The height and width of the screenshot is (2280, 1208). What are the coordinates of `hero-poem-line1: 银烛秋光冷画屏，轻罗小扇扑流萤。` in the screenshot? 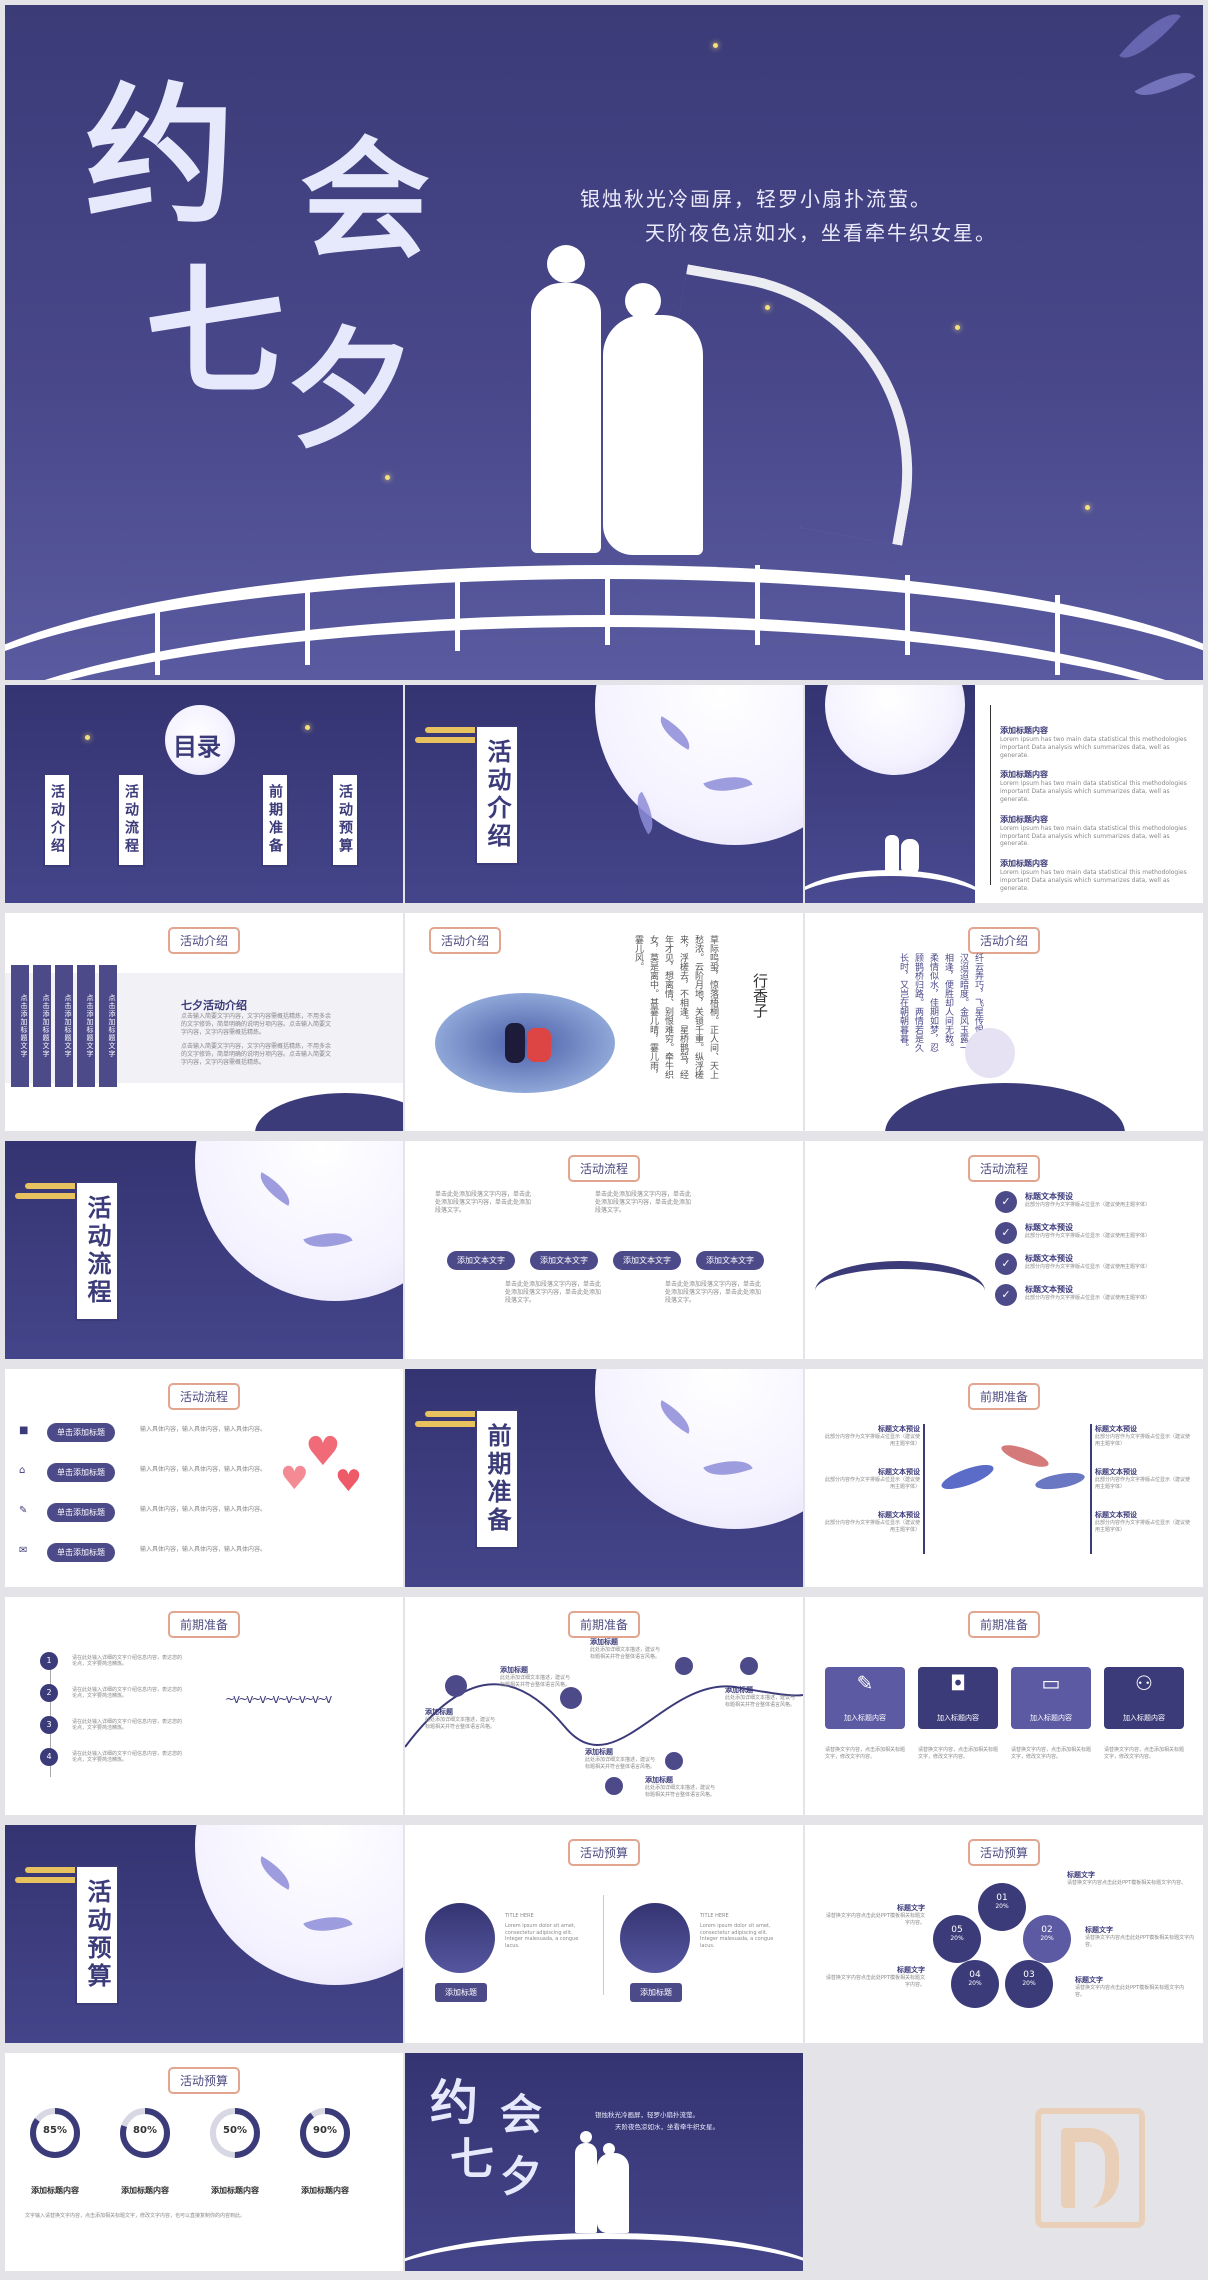 It's located at (756, 199).